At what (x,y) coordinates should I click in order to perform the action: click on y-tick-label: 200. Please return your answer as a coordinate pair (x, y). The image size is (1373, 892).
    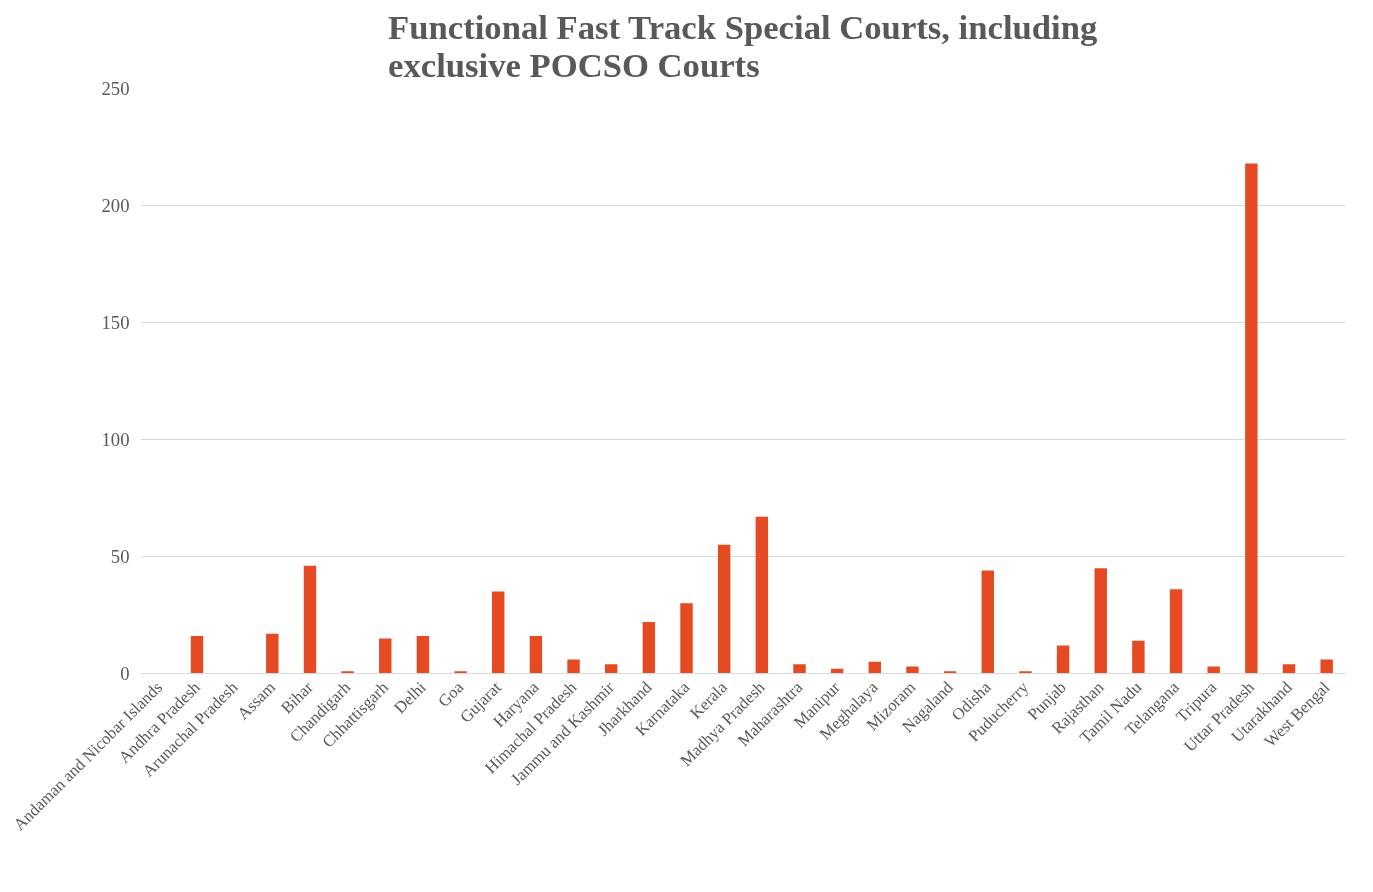
    Looking at the image, I should click on (115, 205).